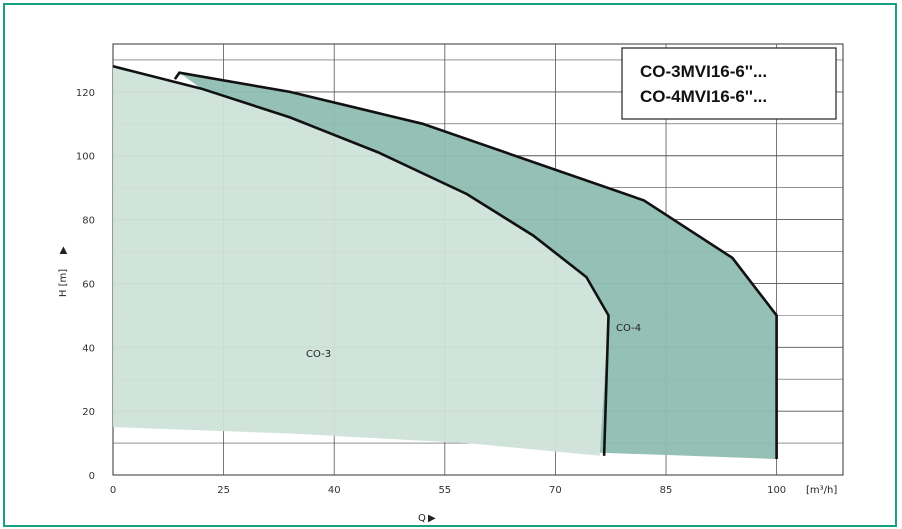 The image size is (902, 529). I want to click on y-tick-label: 80, so click(88, 221).